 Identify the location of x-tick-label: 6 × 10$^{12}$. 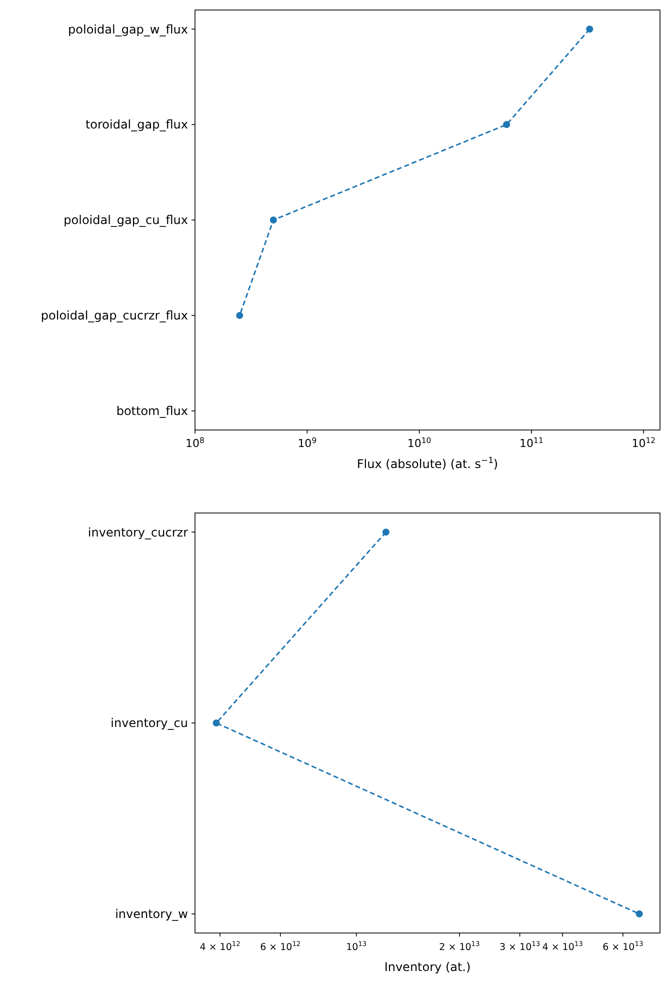
(280, 946).